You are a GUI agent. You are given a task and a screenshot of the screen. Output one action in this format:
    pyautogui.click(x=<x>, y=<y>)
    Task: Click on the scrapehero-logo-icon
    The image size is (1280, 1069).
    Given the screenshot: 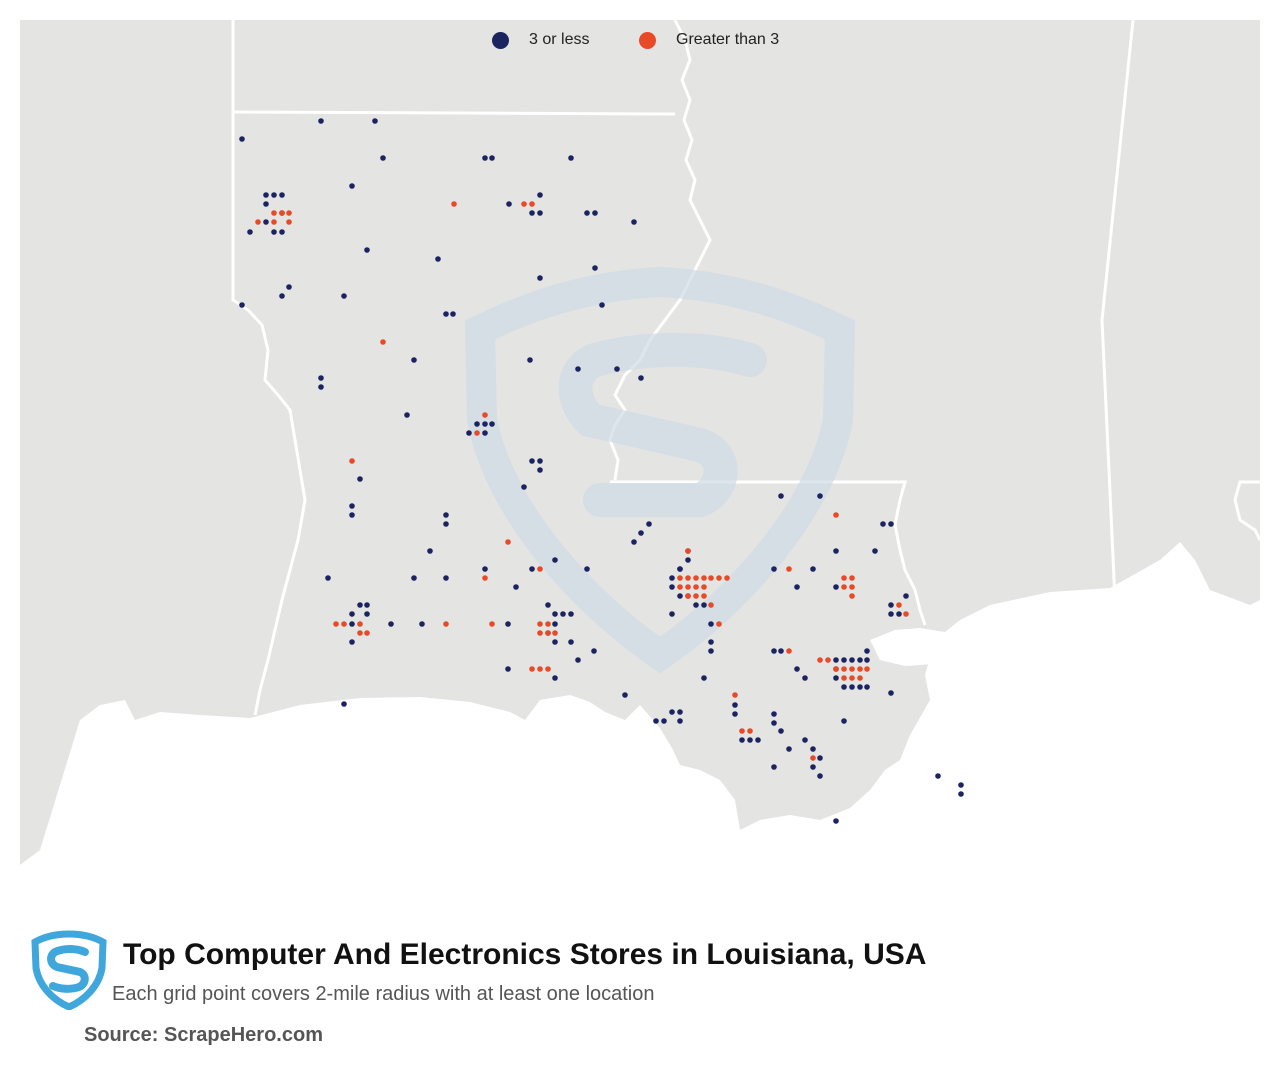 What is the action you would take?
    pyautogui.click(x=69, y=970)
    